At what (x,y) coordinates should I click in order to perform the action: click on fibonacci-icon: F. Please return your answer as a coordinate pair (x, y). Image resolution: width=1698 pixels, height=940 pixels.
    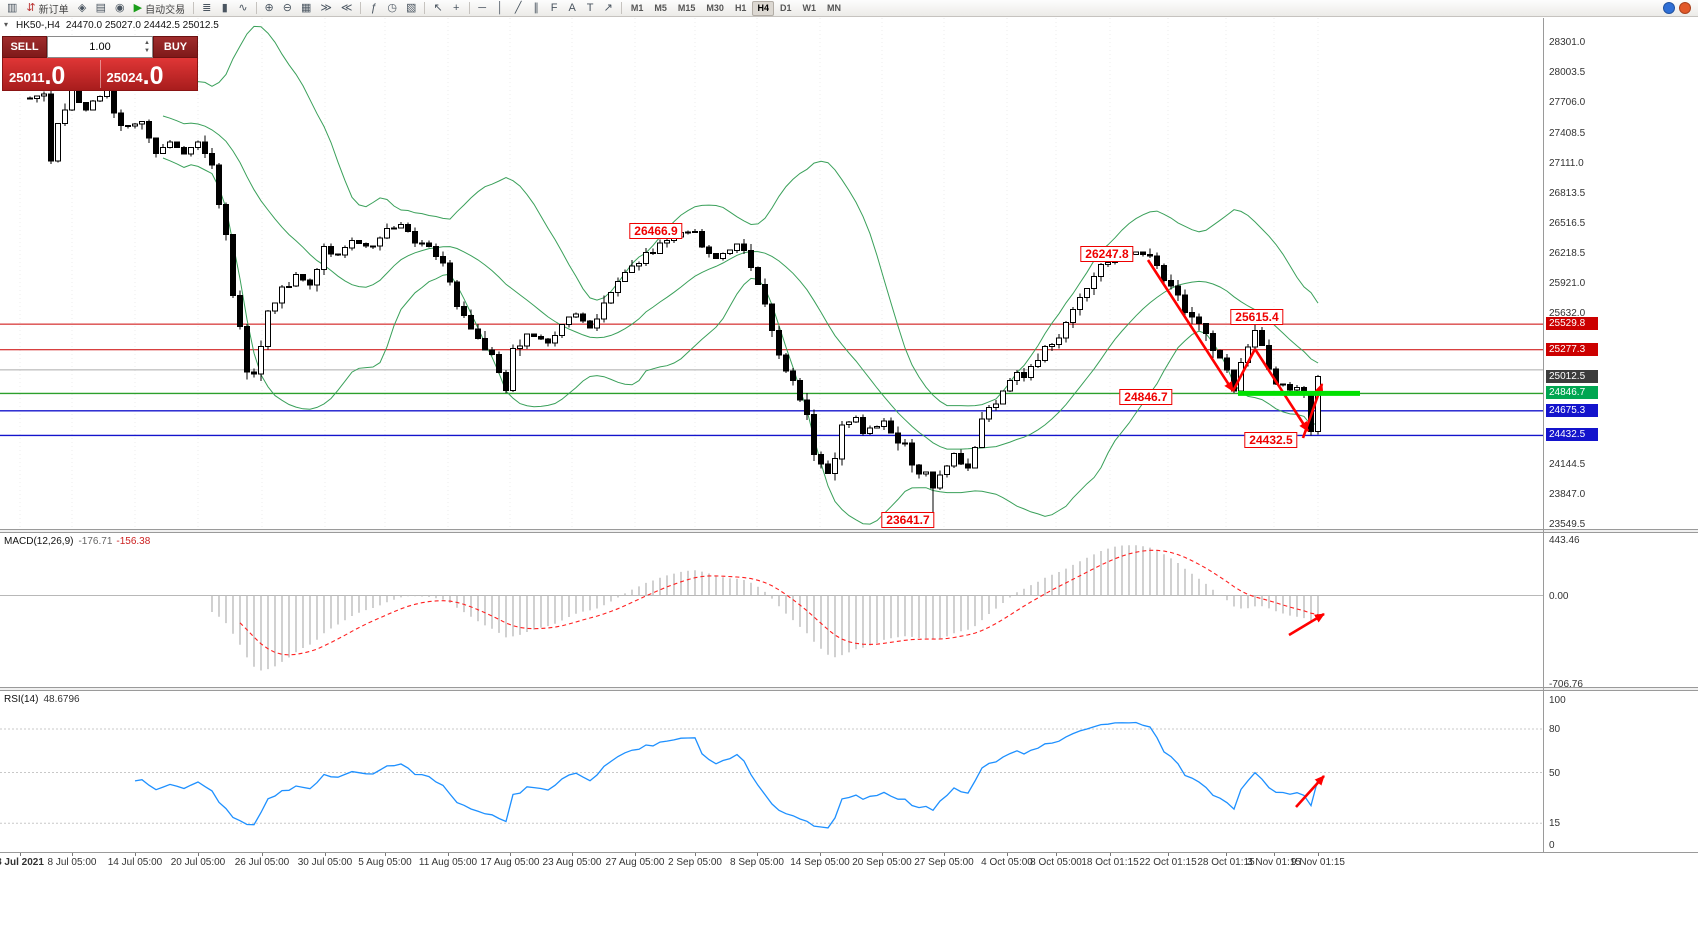
    Looking at the image, I should click on (554, 8).